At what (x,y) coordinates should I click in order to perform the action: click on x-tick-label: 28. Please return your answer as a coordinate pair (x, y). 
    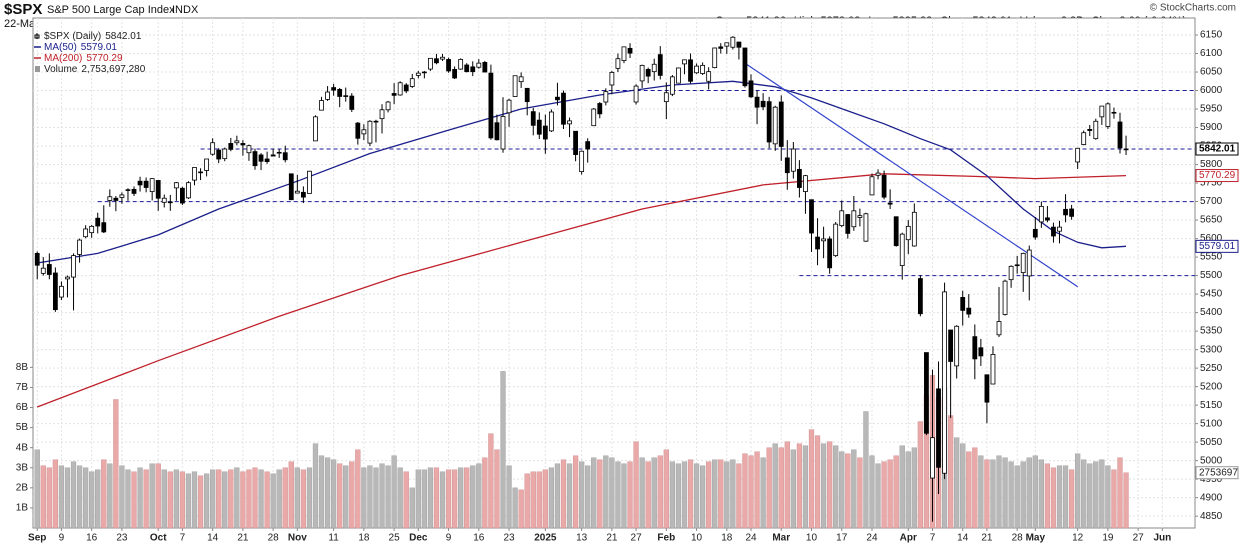
    Looking at the image, I should click on (1018, 538).